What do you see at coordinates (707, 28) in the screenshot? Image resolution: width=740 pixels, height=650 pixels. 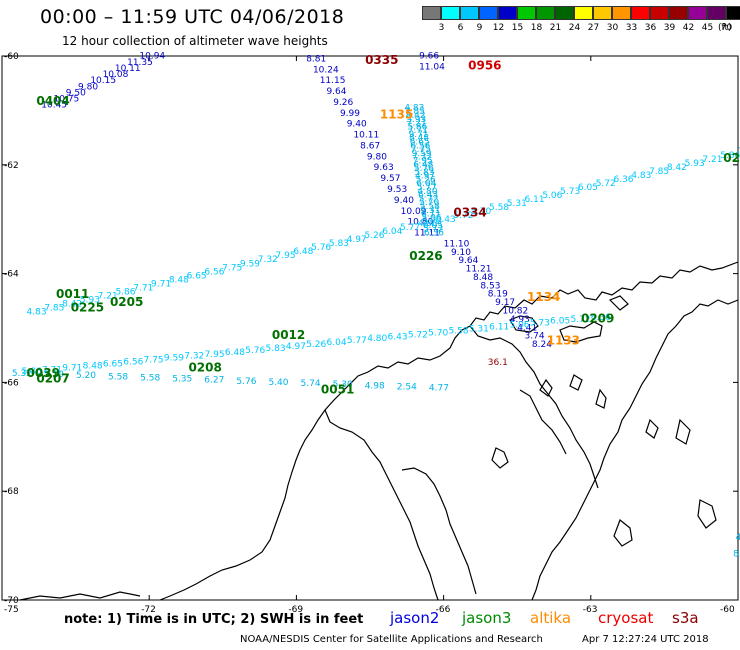 I see `legend-tick-label: 45` at bounding box center [707, 28].